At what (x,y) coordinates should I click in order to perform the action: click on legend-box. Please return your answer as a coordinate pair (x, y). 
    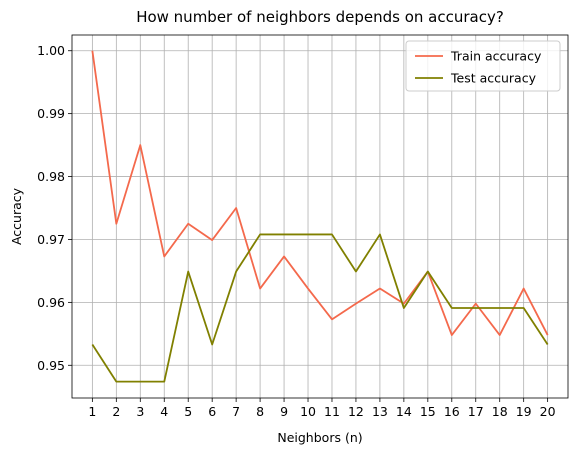
    Looking at the image, I should click on (483, 66).